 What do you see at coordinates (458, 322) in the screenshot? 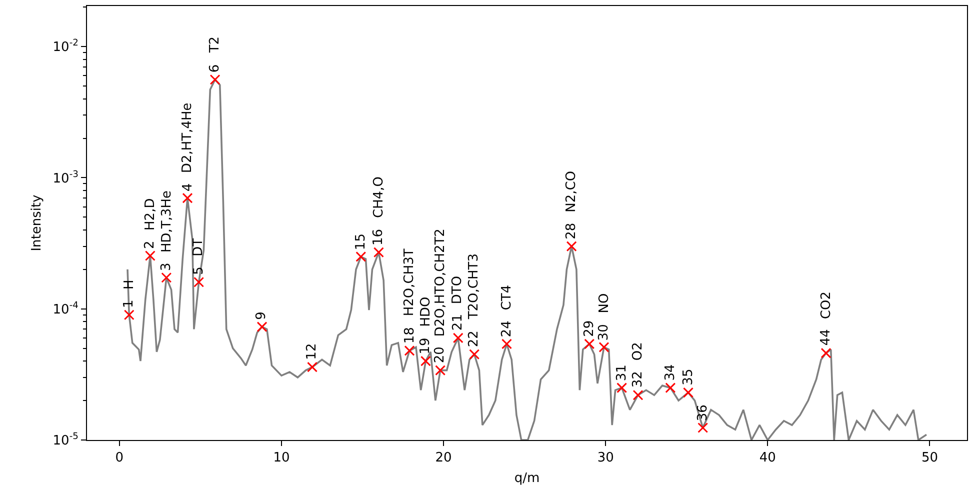
I see `annotation: 21` at bounding box center [458, 322].